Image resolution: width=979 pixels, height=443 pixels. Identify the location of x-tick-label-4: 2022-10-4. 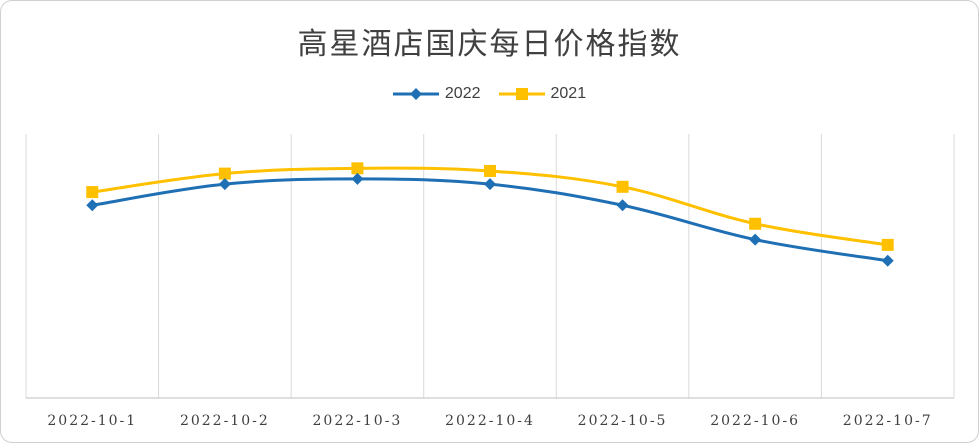
(490, 421).